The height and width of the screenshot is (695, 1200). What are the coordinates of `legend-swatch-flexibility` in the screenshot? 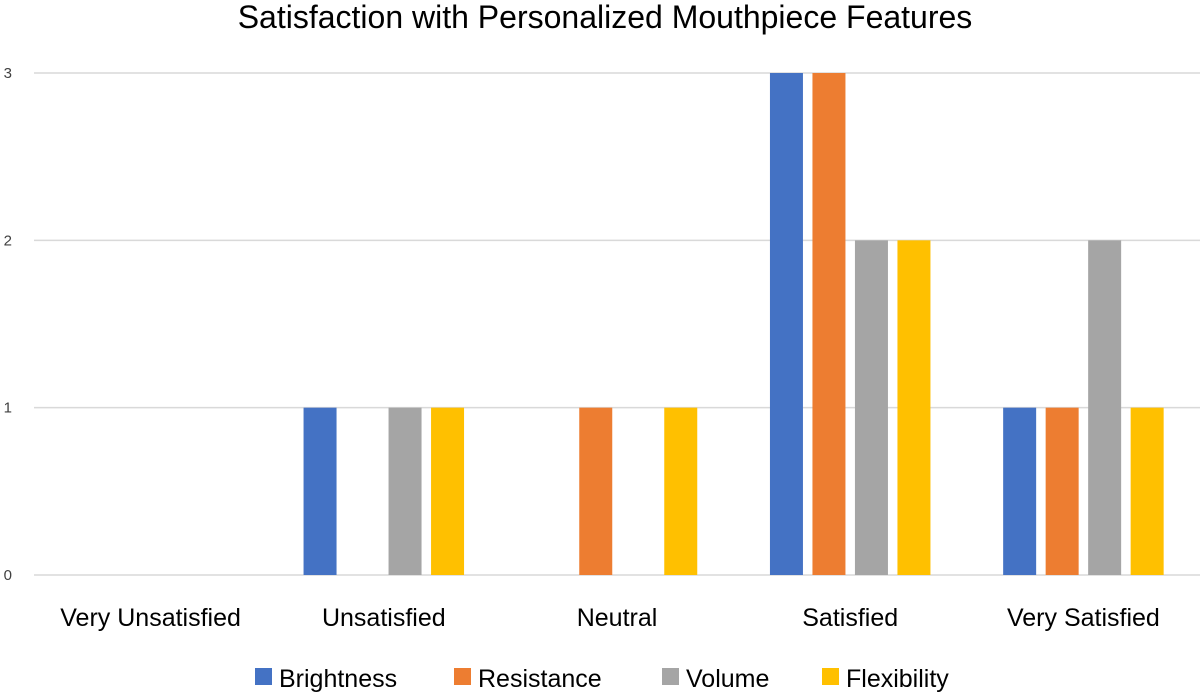 It's located at (830, 676).